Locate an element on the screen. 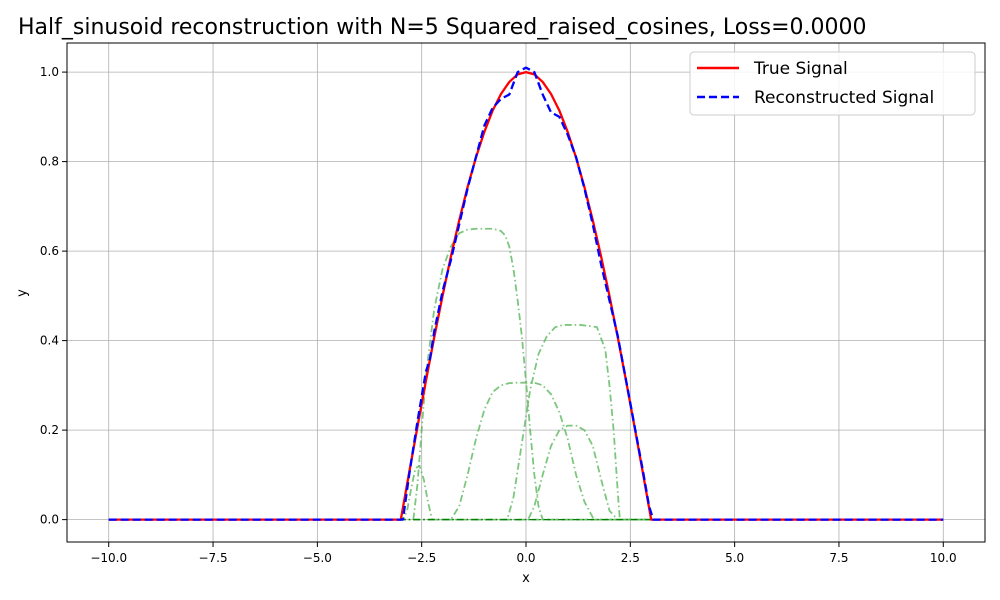 The image size is (1000, 600). legend-label-reconstructed-signal: Reconstructed Signal is located at coordinates (844, 98).